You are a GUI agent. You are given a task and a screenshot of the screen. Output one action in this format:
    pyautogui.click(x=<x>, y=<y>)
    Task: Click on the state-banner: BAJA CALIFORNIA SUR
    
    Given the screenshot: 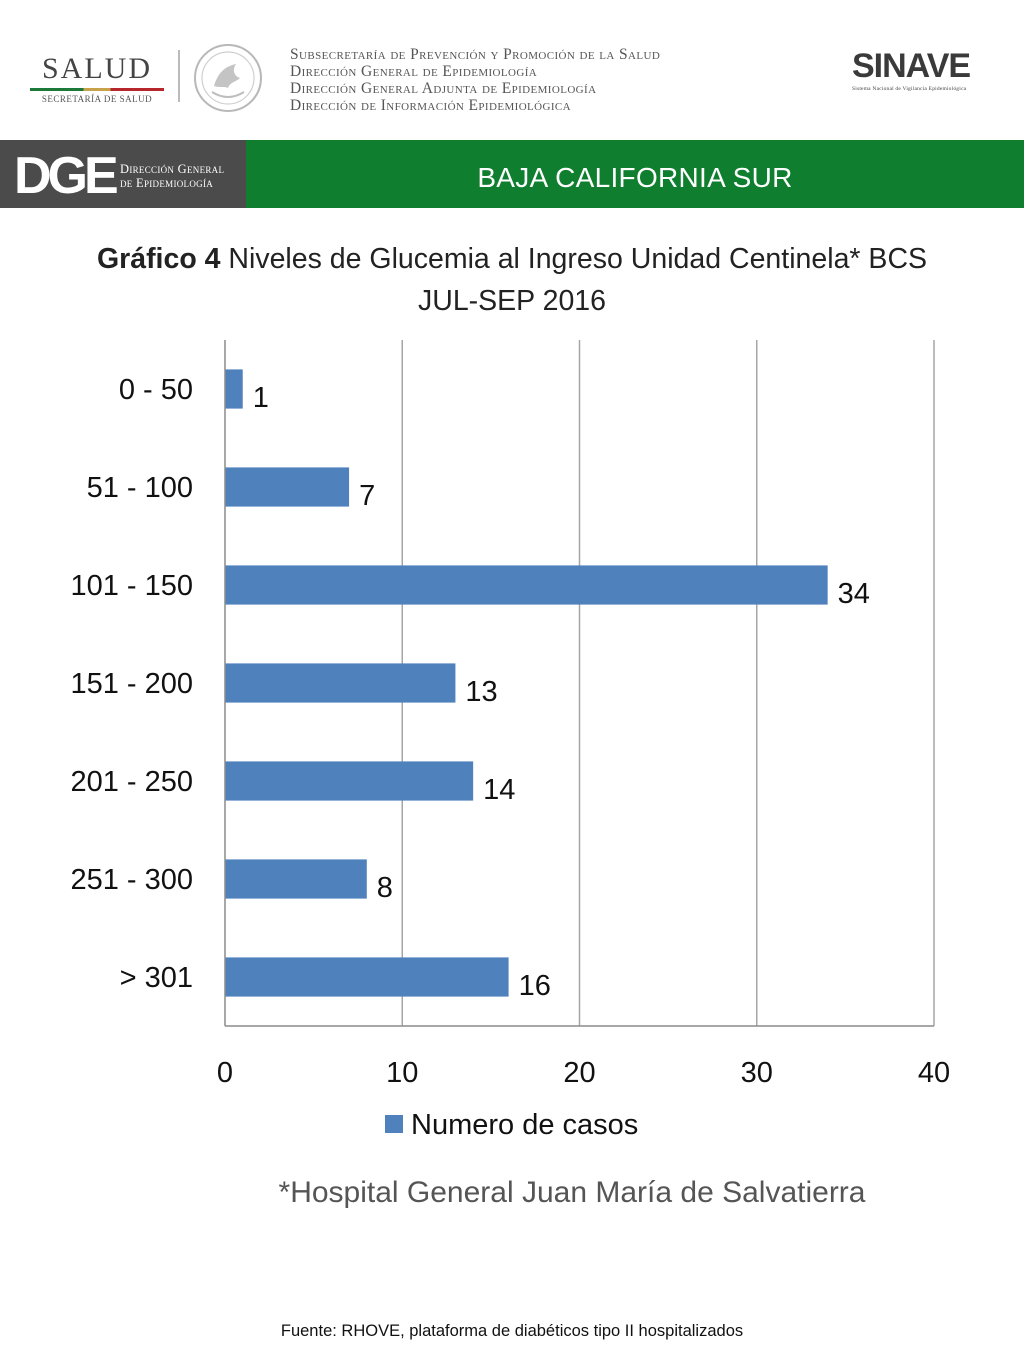 What is the action you would take?
    pyautogui.click(x=635, y=174)
    